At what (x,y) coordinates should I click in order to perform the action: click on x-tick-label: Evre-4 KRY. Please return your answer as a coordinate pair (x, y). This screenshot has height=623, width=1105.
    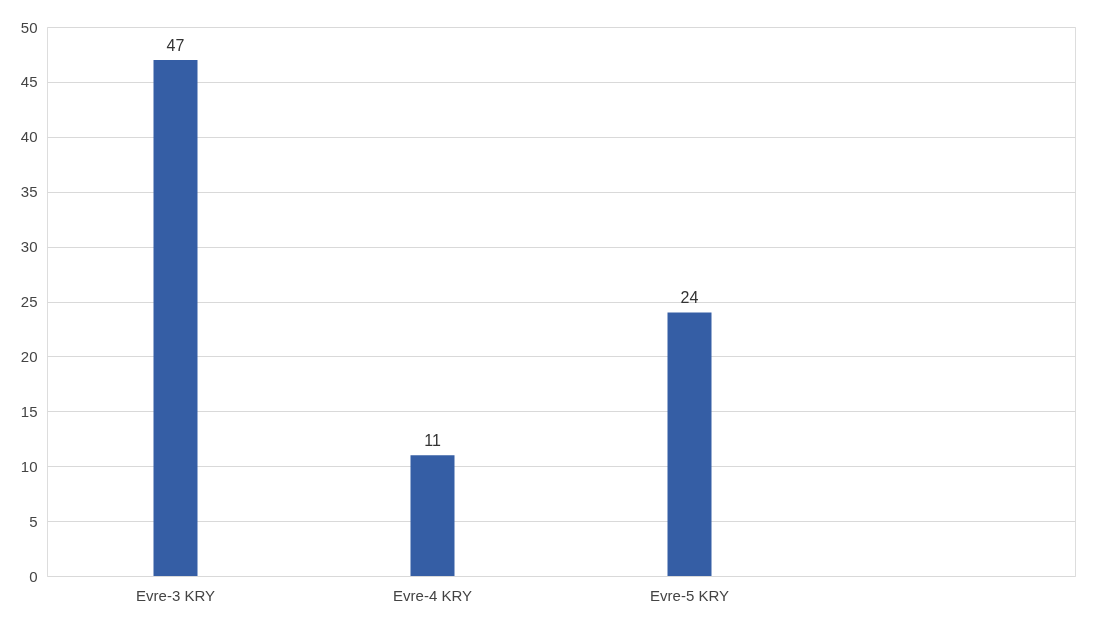
    Looking at the image, I should click on (432, 595).